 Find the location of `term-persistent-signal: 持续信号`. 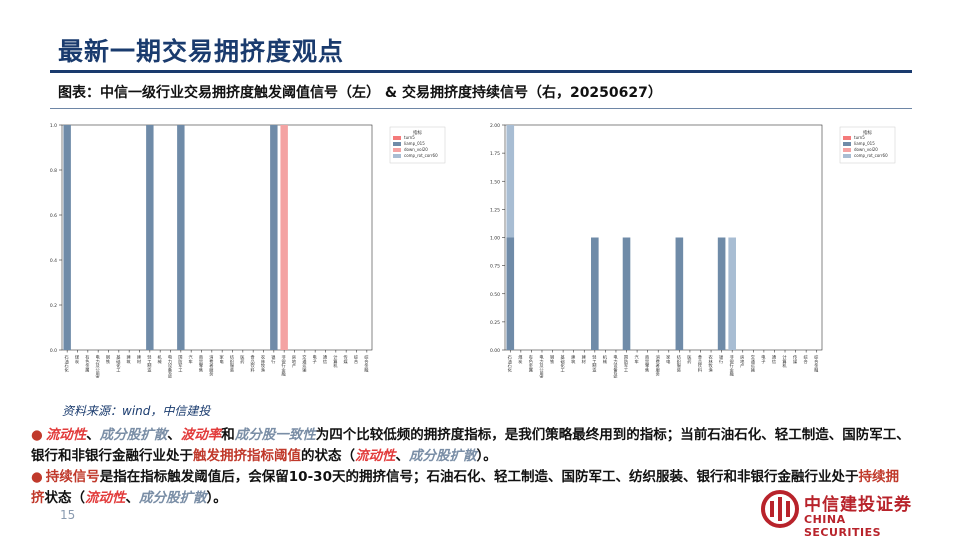

term-persistent-signal: 持续信号 is located at coordinates (72, 477).